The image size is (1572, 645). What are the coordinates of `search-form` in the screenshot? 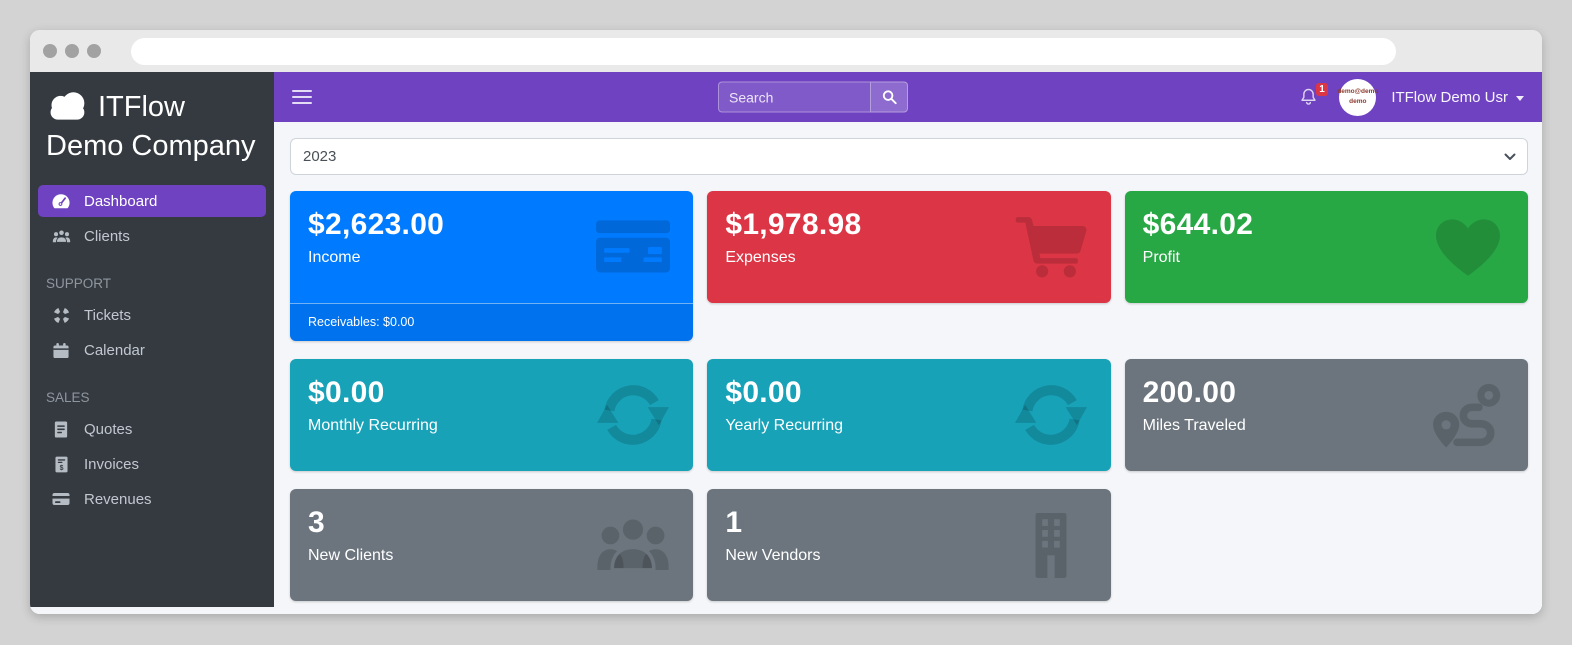 It's located at (813, 97).